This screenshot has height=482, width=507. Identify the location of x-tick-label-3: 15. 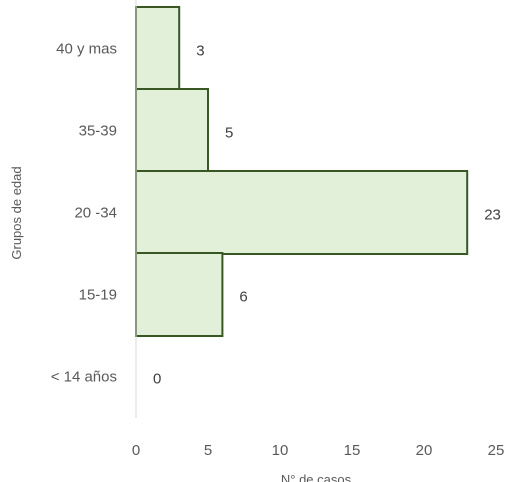
(352, 450).